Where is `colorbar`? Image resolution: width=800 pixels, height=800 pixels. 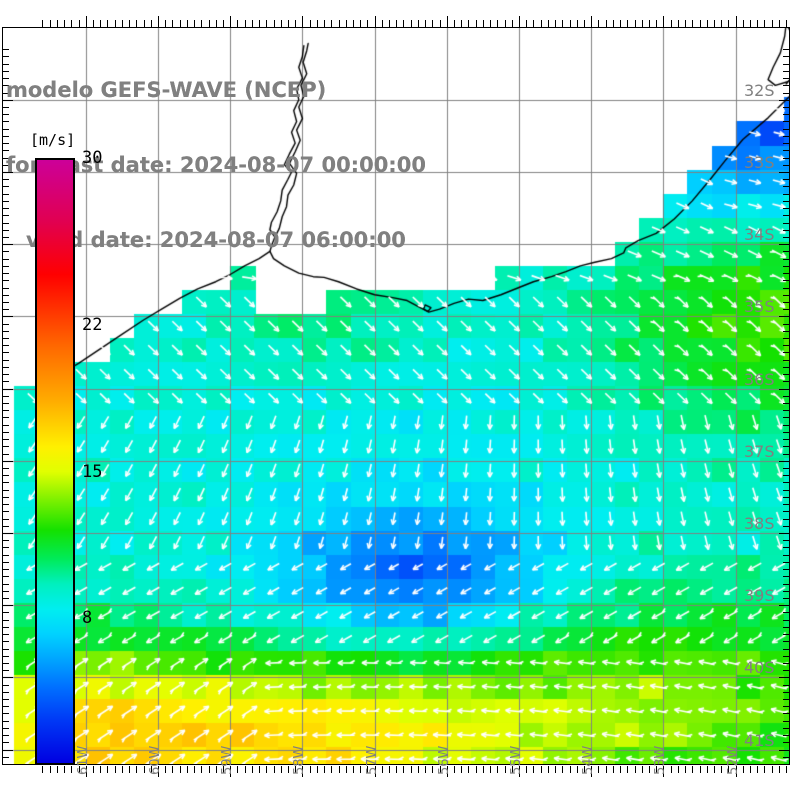 colorbar is located at coordinates (55, 461).